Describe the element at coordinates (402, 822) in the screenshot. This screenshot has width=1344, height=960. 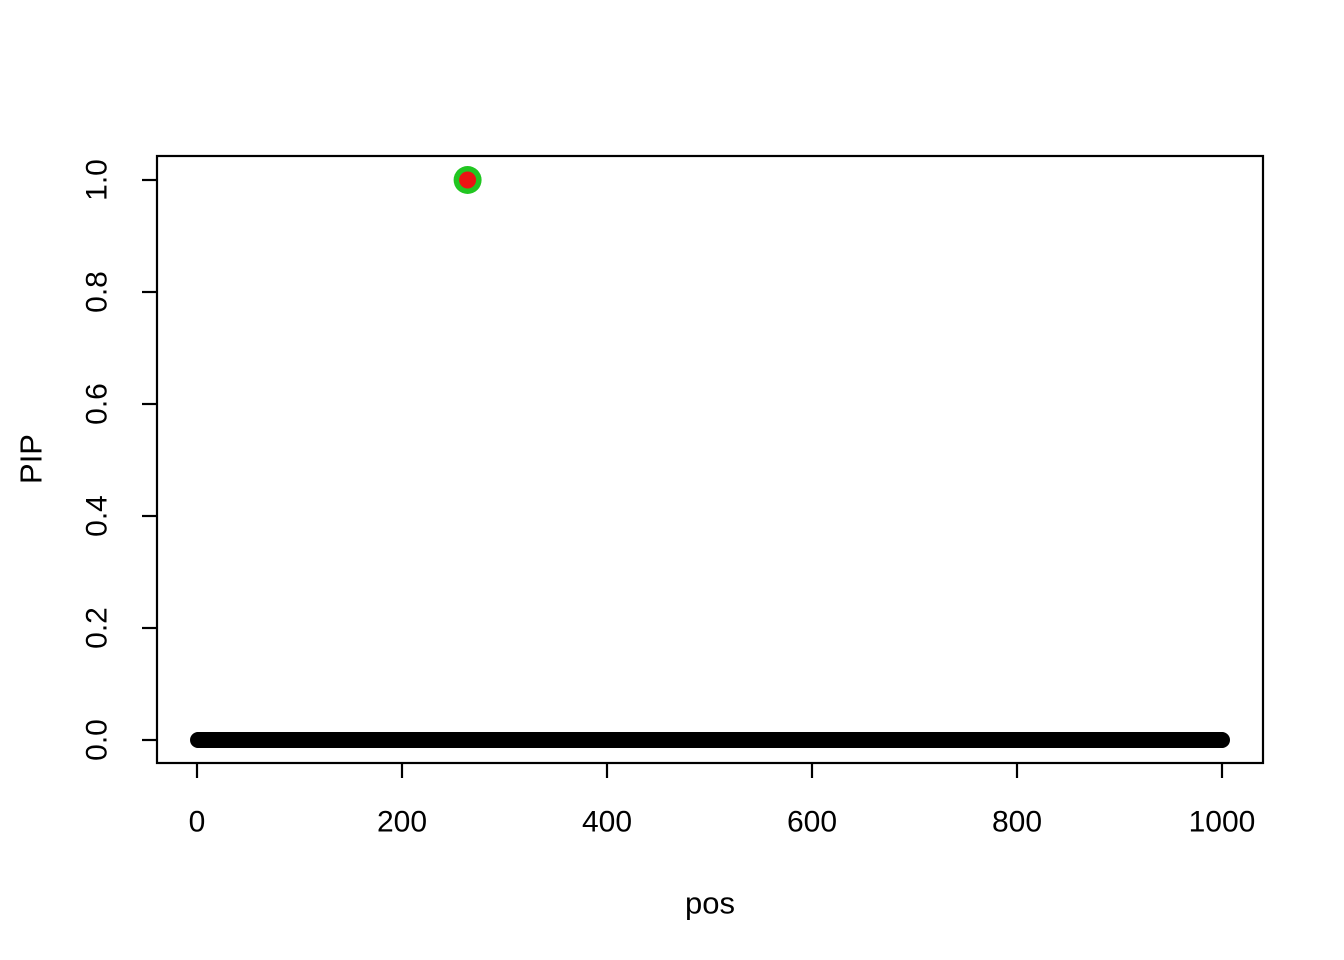
I see `x-tick-label: 200` at that location.